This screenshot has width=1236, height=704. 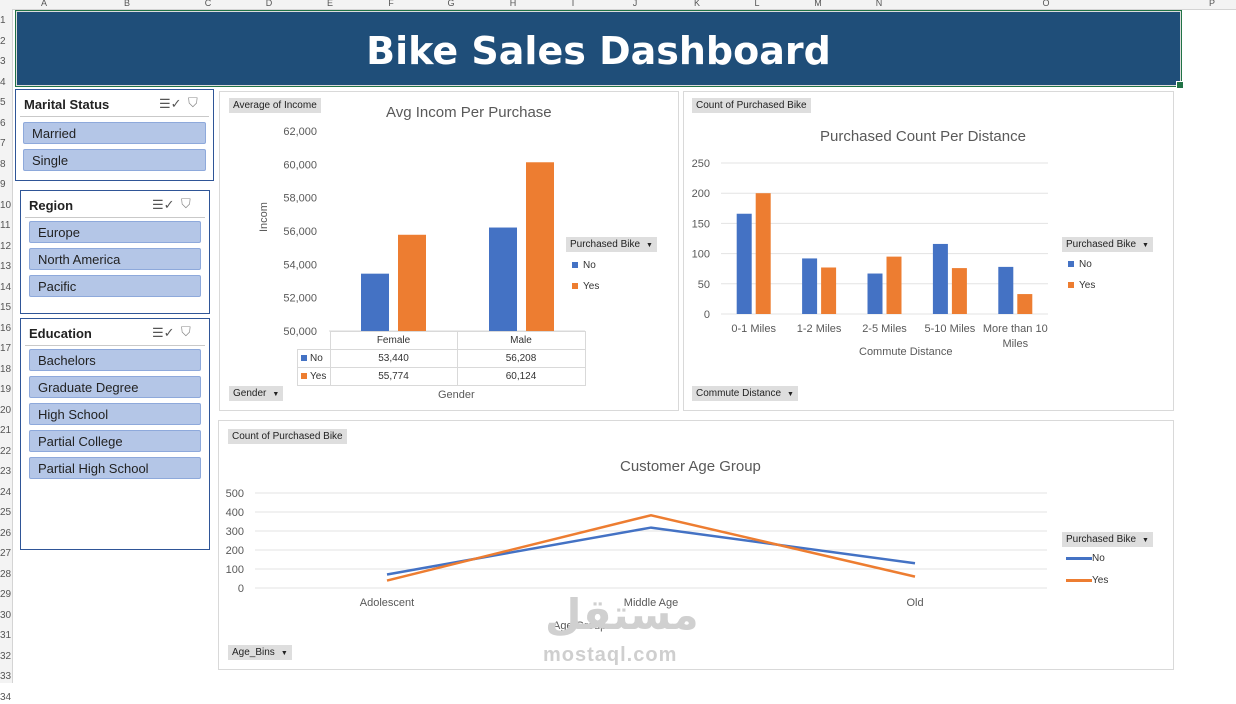 I want to click on slicer-item-graduate-degree: Graduate Degree, so click(x=115, y=387).